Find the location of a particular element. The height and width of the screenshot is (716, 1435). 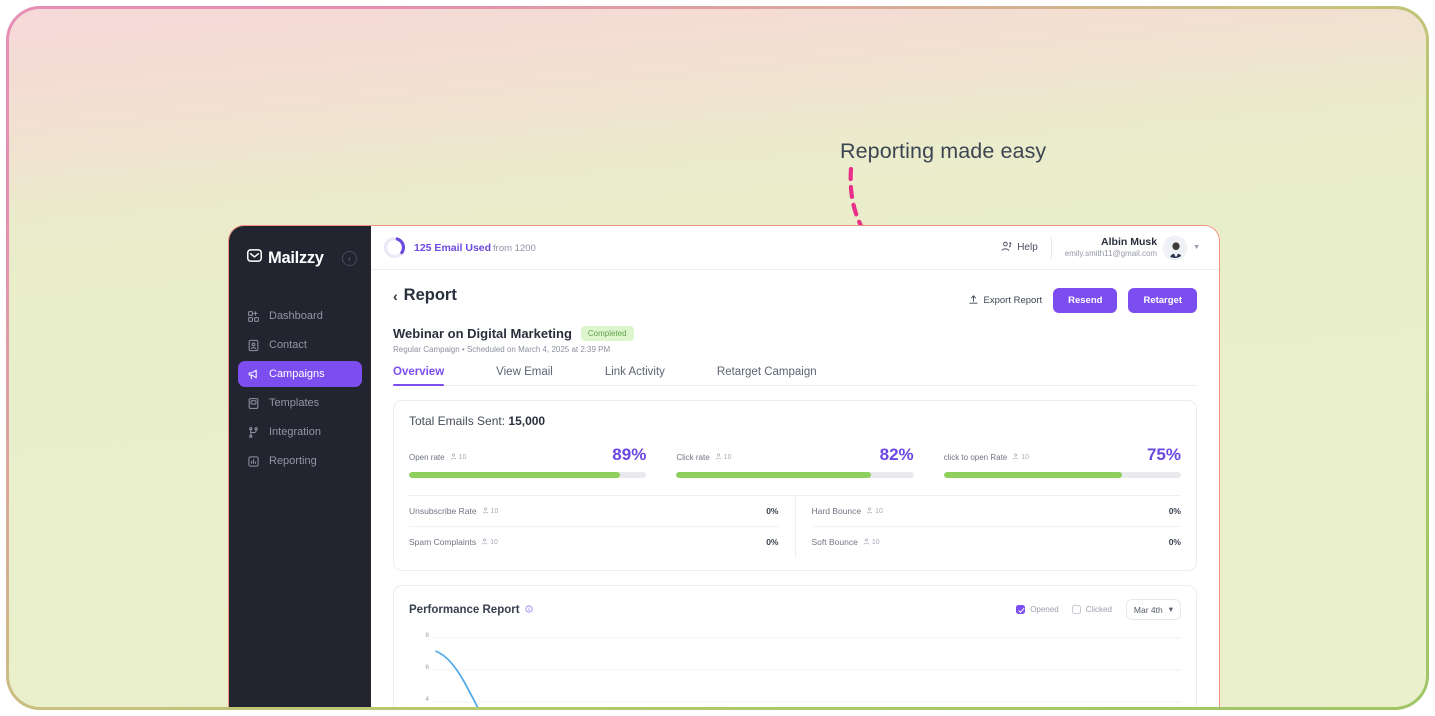

topbar: 125 Email Used from 1200 Help is located at coordinates (795, 248).